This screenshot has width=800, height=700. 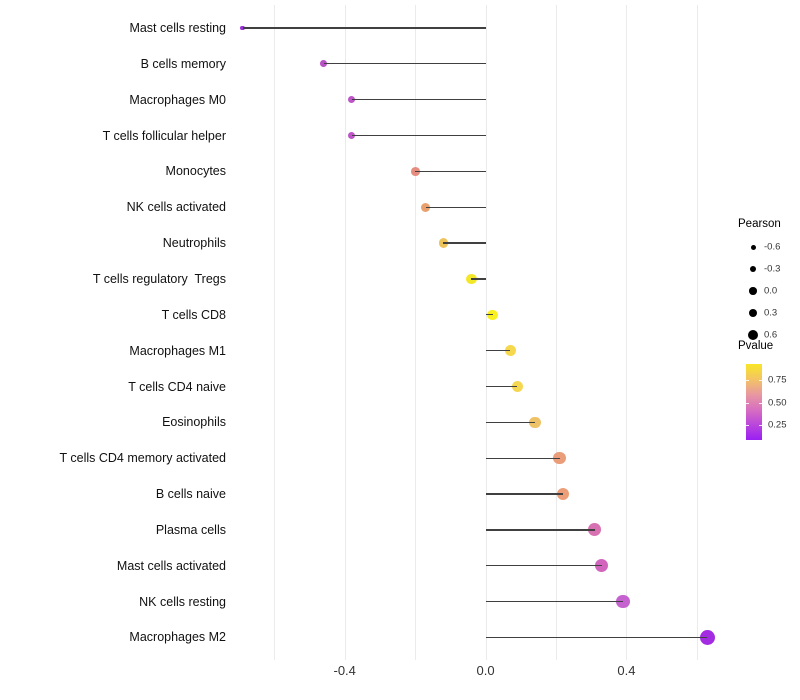 What do you see at coordinates (777, 402) in the screenshot?
I see `pvalue-tick-label: 0.50` at bounding box center [777, 402].